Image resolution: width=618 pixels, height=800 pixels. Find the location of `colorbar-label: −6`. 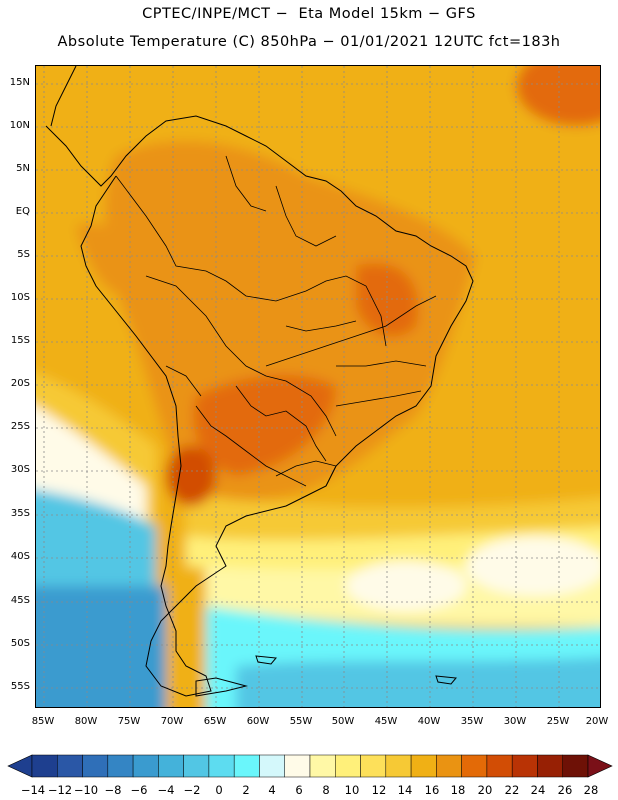

colorbar-label: −6 is located at coordinates (139, 790).